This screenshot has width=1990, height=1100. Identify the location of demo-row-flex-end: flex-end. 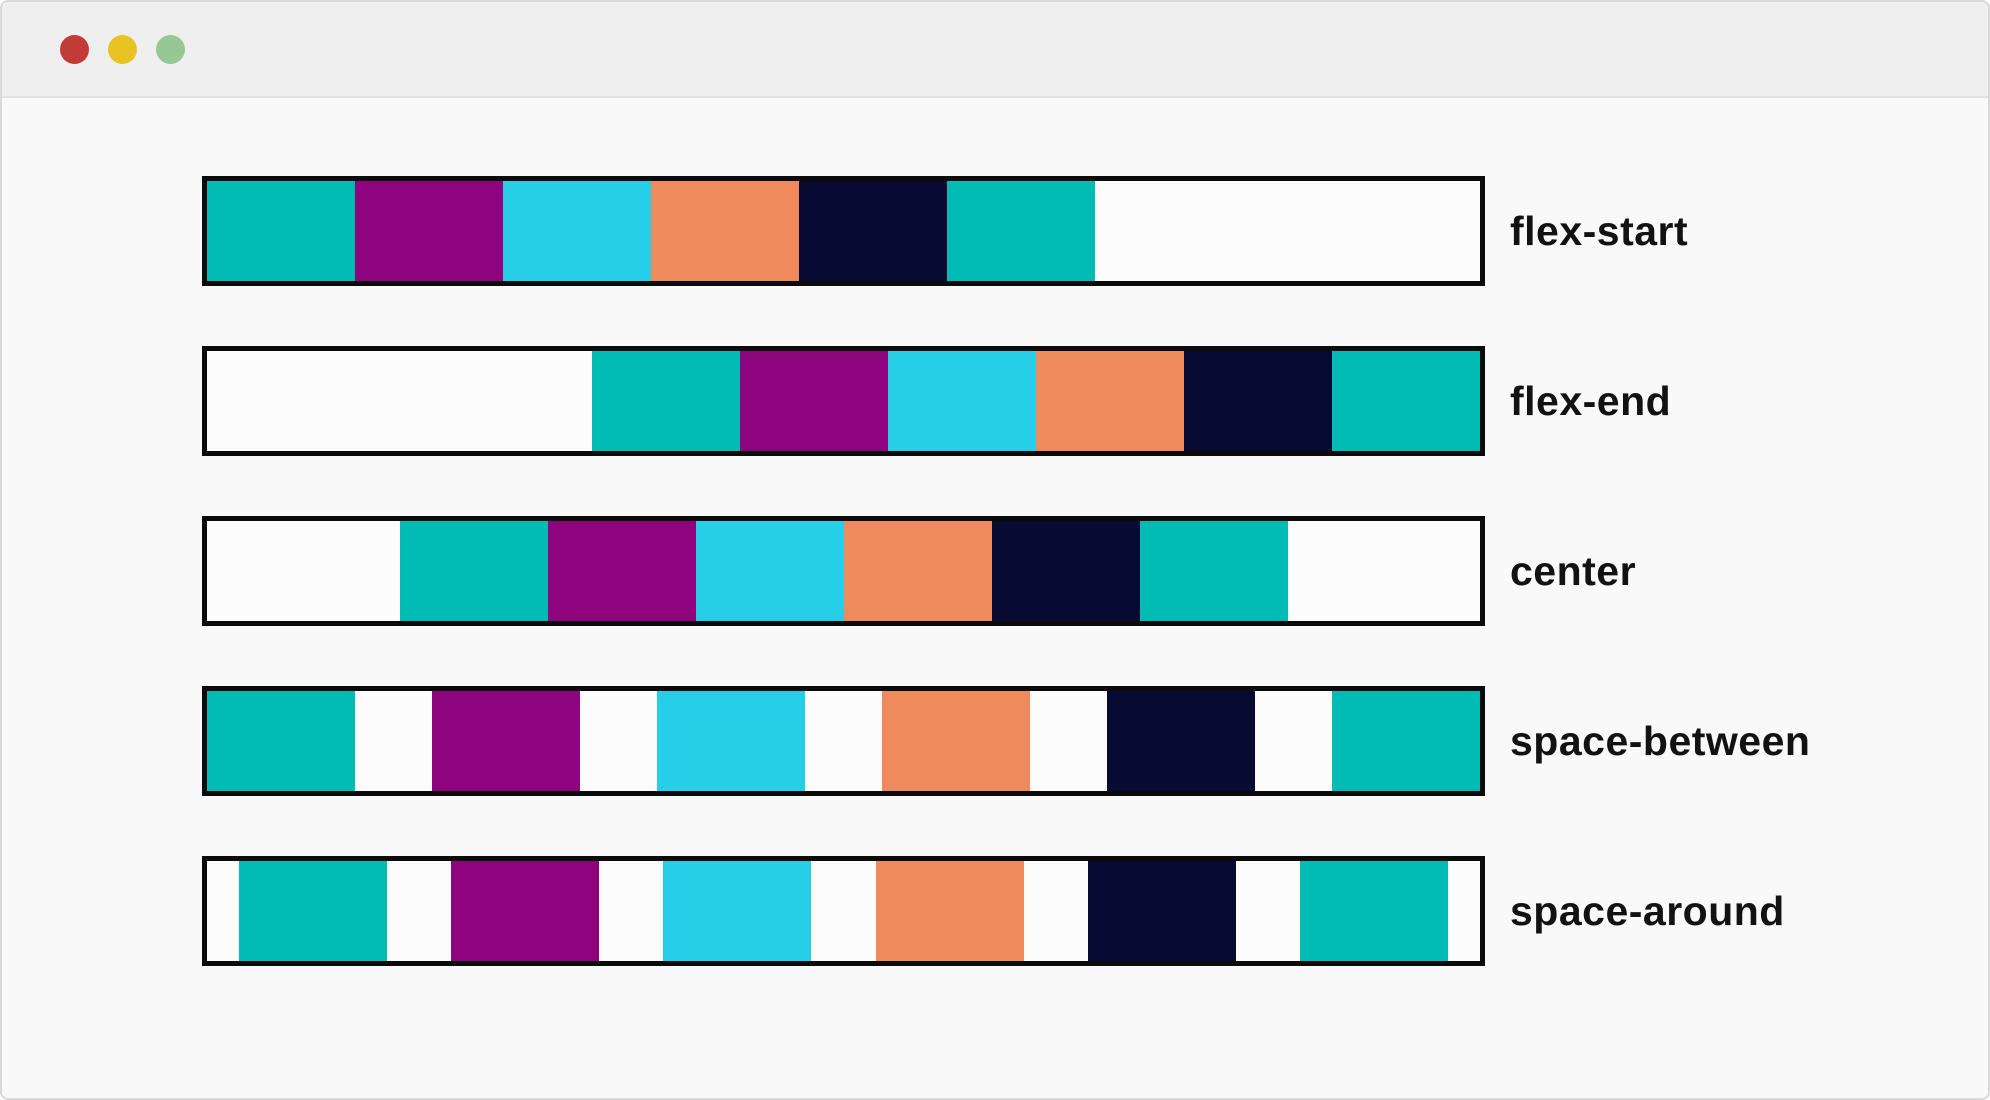
(1095, 401).